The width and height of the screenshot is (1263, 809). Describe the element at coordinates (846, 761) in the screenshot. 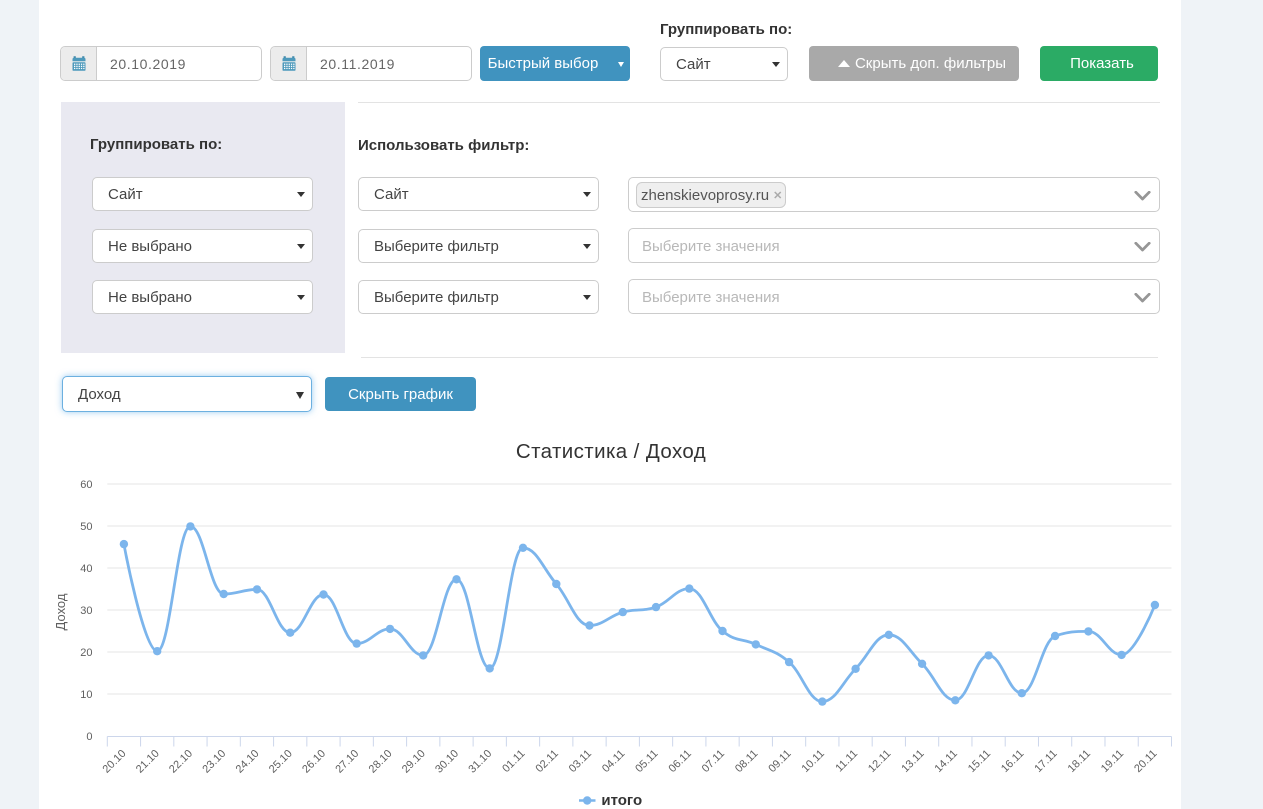

I see `svg-text: 11.11` at that location.